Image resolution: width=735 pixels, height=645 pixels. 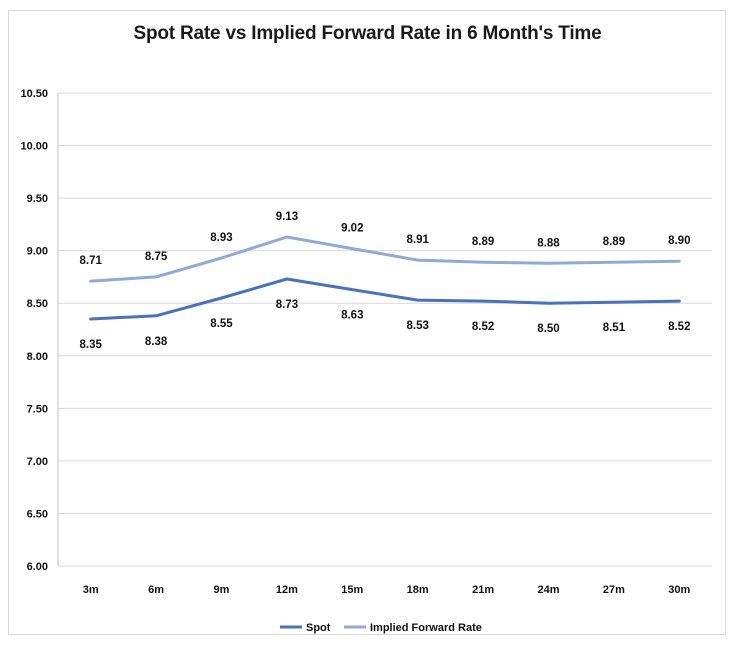 What do you see at coordinates (37, 409) in the screenshot?
I see `y-tick-label: 7.50` at bounding box center [37, 409].